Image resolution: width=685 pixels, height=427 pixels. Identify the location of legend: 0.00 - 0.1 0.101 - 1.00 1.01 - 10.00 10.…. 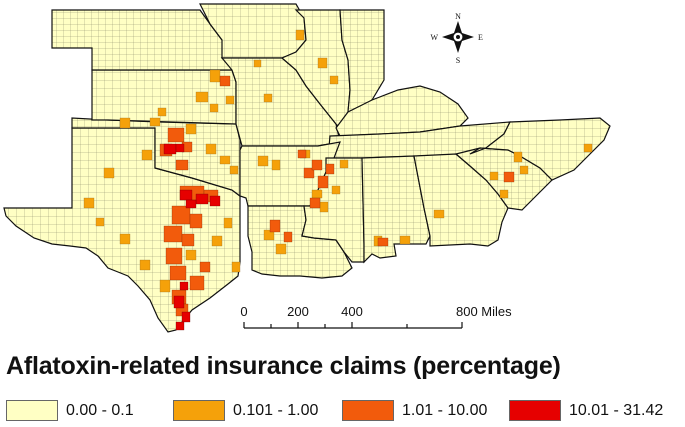
(345, 411).